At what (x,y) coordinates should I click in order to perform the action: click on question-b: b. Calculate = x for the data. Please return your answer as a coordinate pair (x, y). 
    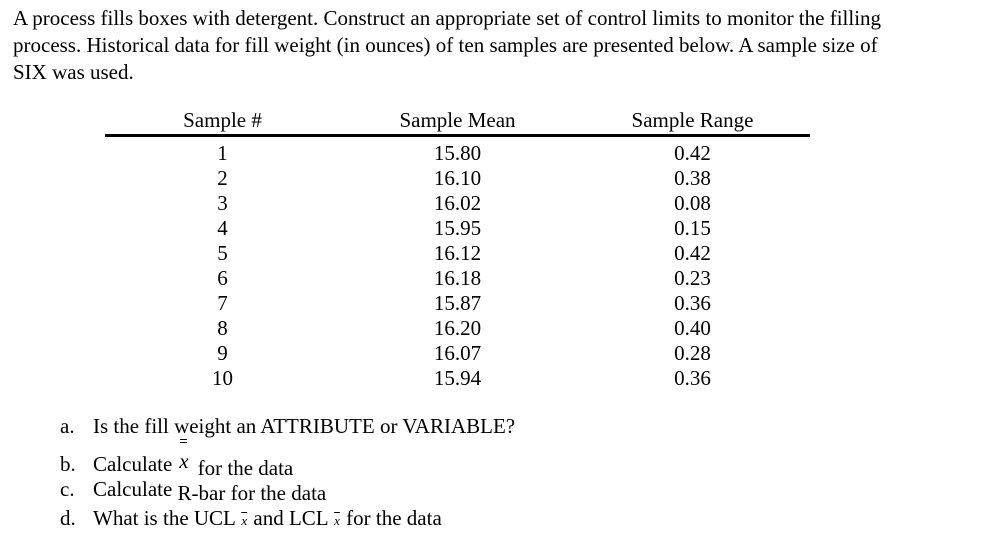
    Looking at the image, I should click on (177, 458).